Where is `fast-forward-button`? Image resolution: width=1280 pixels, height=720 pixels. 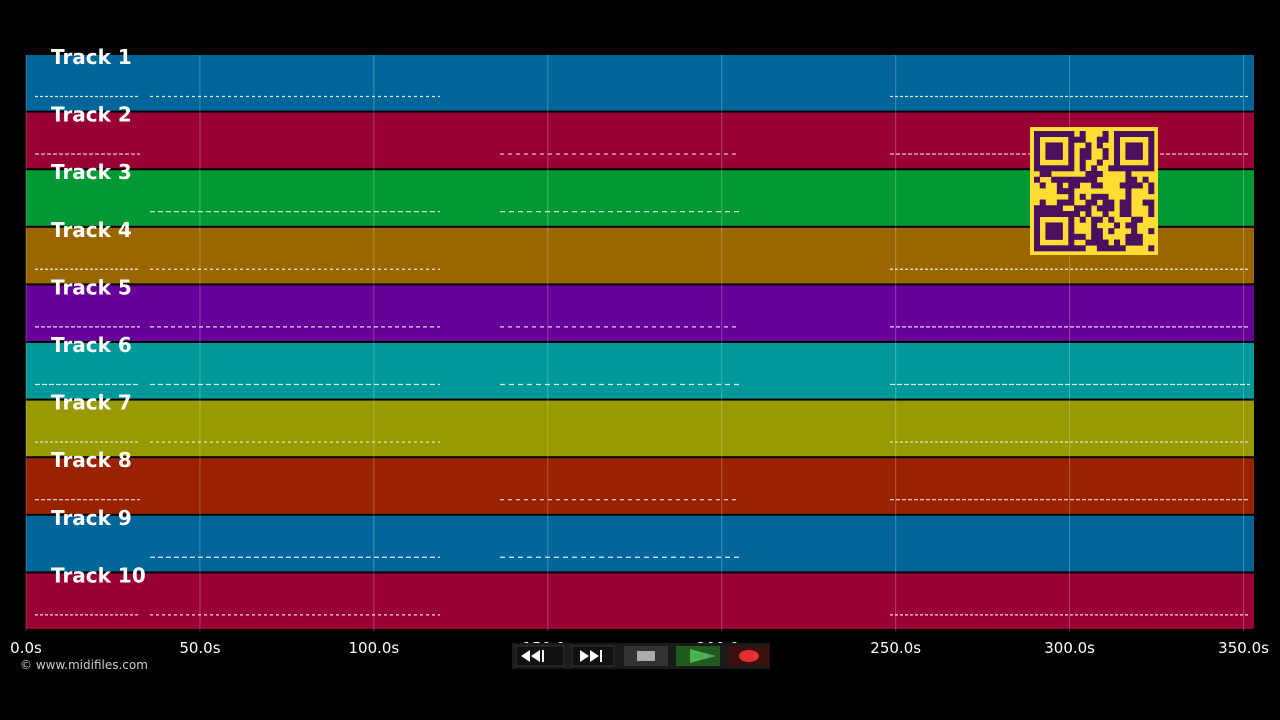 fast-forward-button is located at coordinates (593, 656).